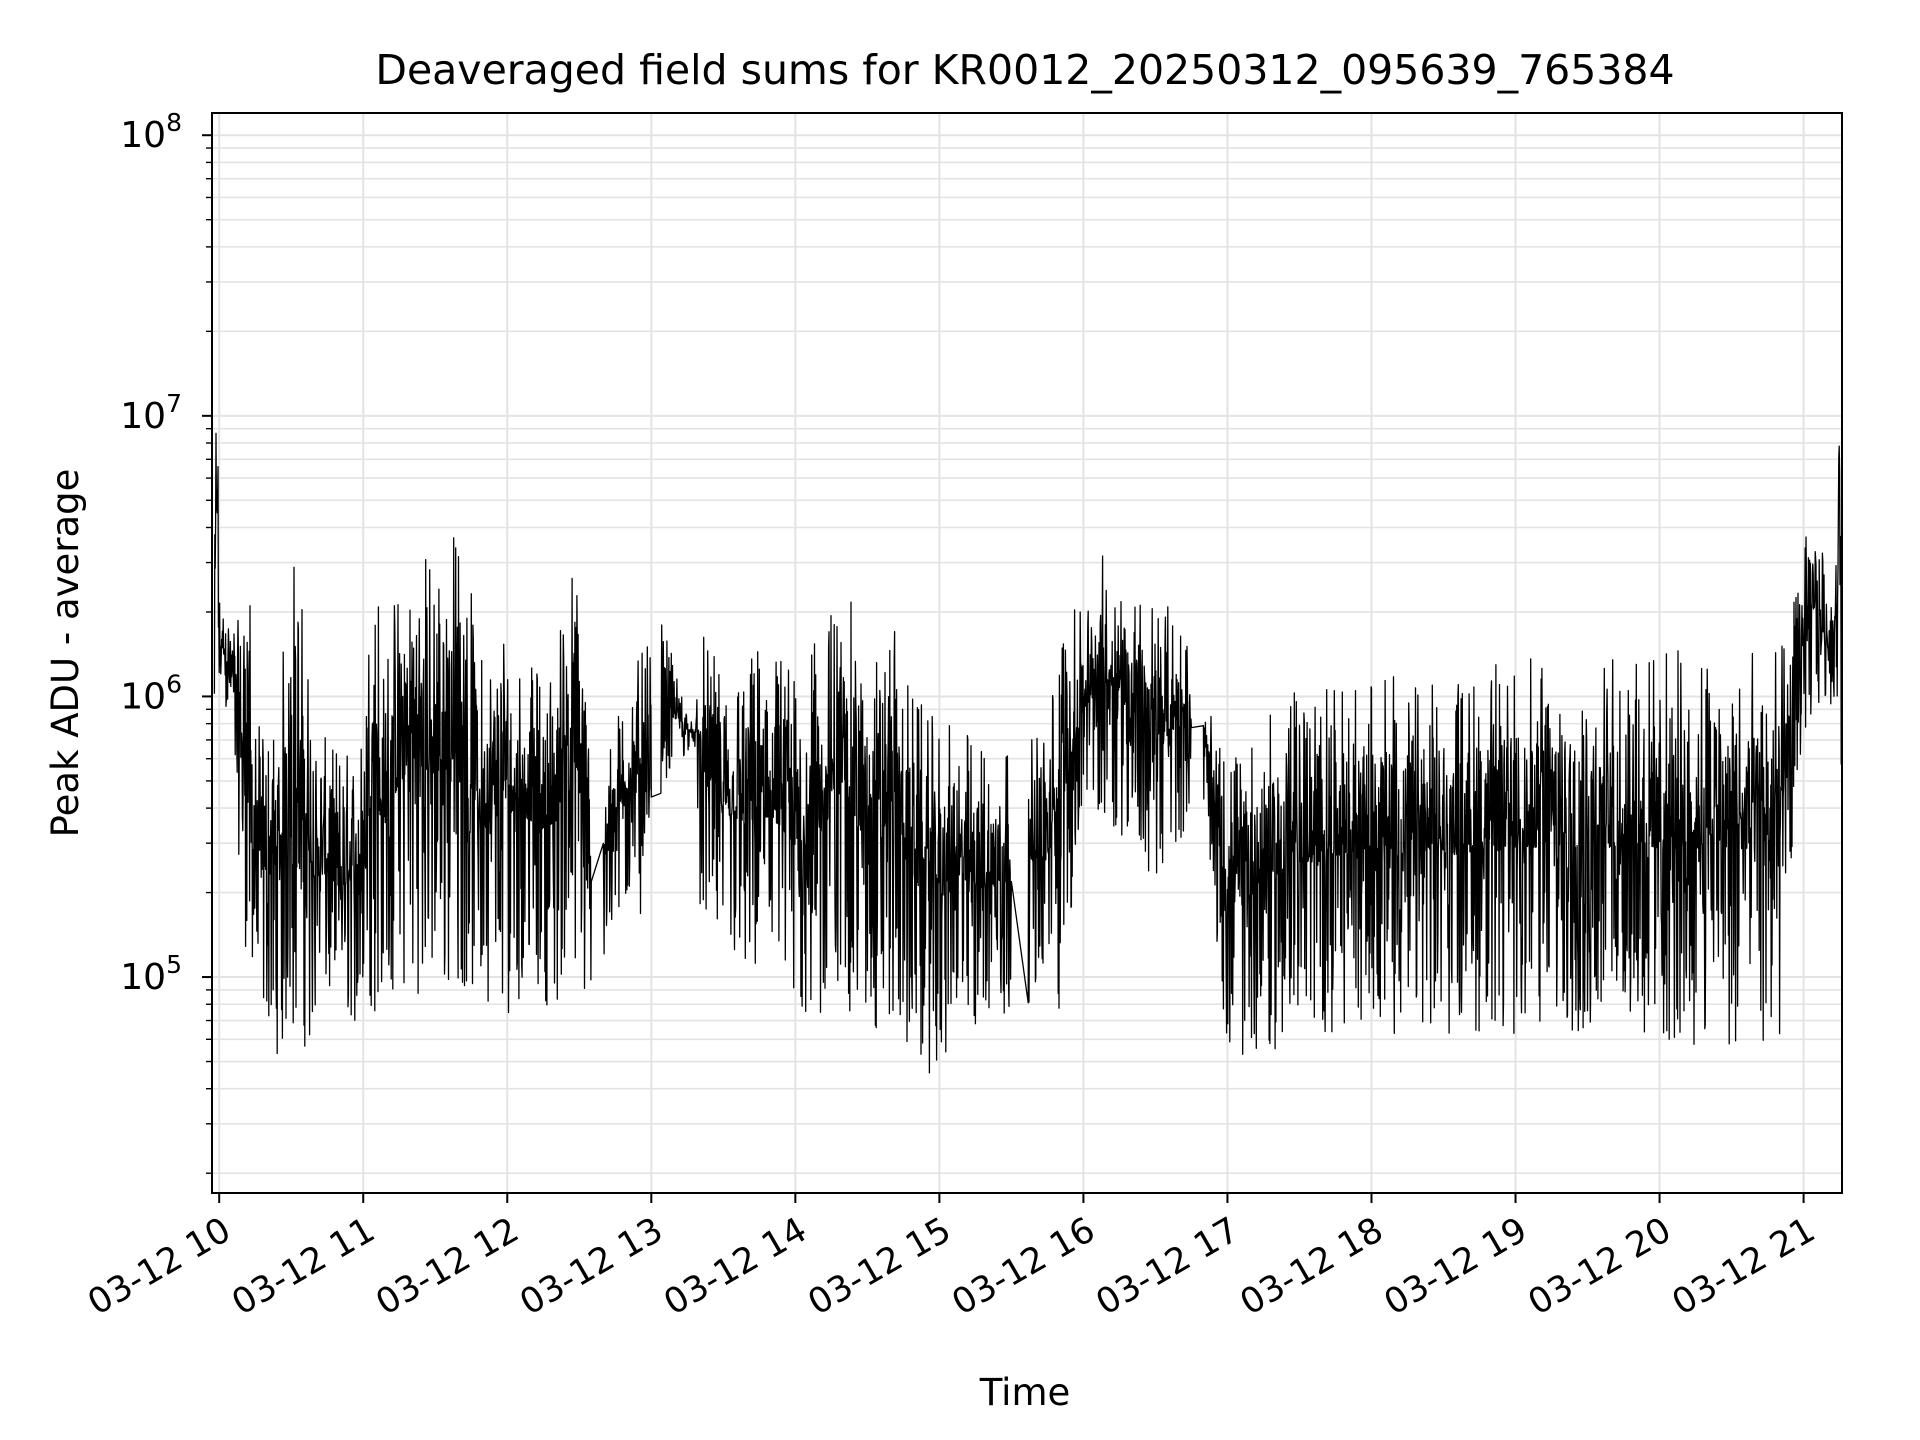  Describe the element at coordinates (151, 693) in the screenshot. I see `y-tick-label: 10⁶` at that location.